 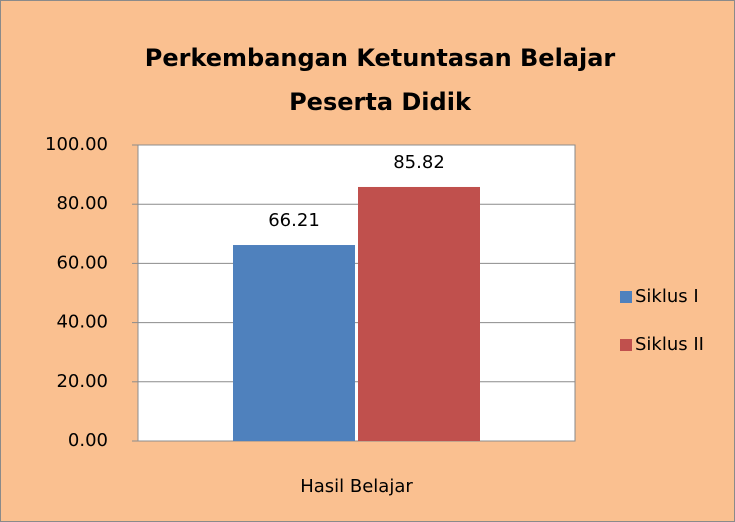 I want to click on y-tick-label: 80.00, so click(x=82, y=203).